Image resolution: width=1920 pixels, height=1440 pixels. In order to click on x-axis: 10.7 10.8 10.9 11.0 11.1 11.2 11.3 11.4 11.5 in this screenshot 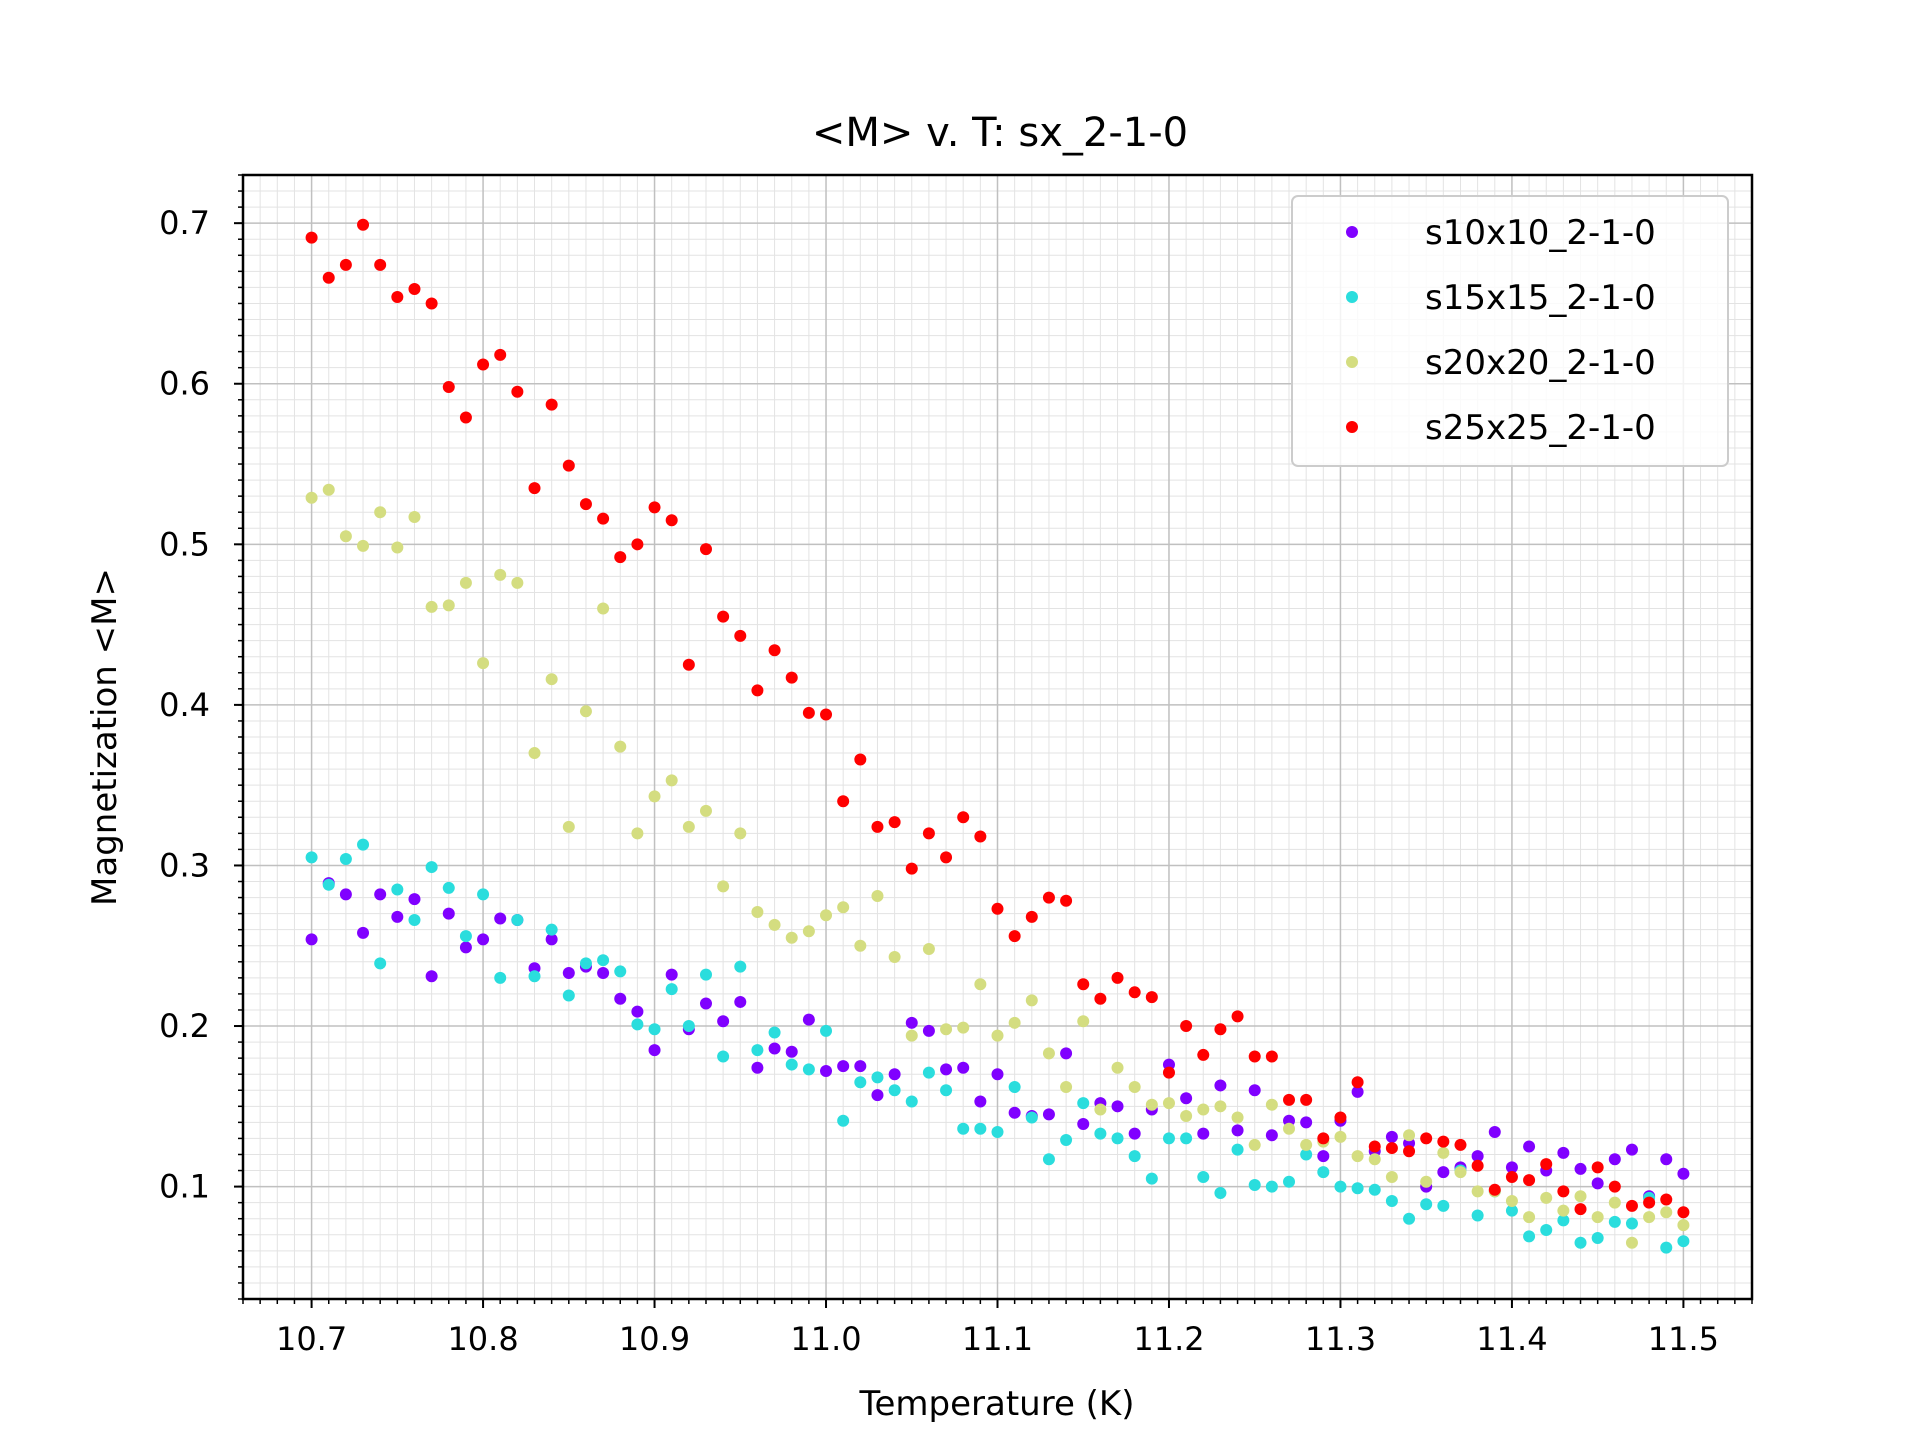, I will do `click(997, 1328)`.